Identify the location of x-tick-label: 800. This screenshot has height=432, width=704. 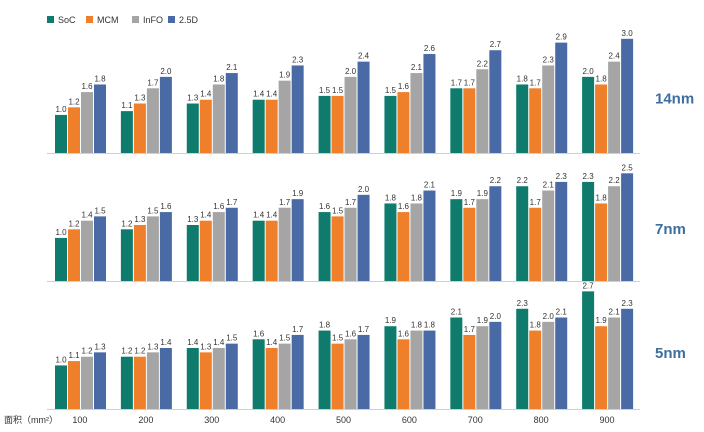
(541, 420).